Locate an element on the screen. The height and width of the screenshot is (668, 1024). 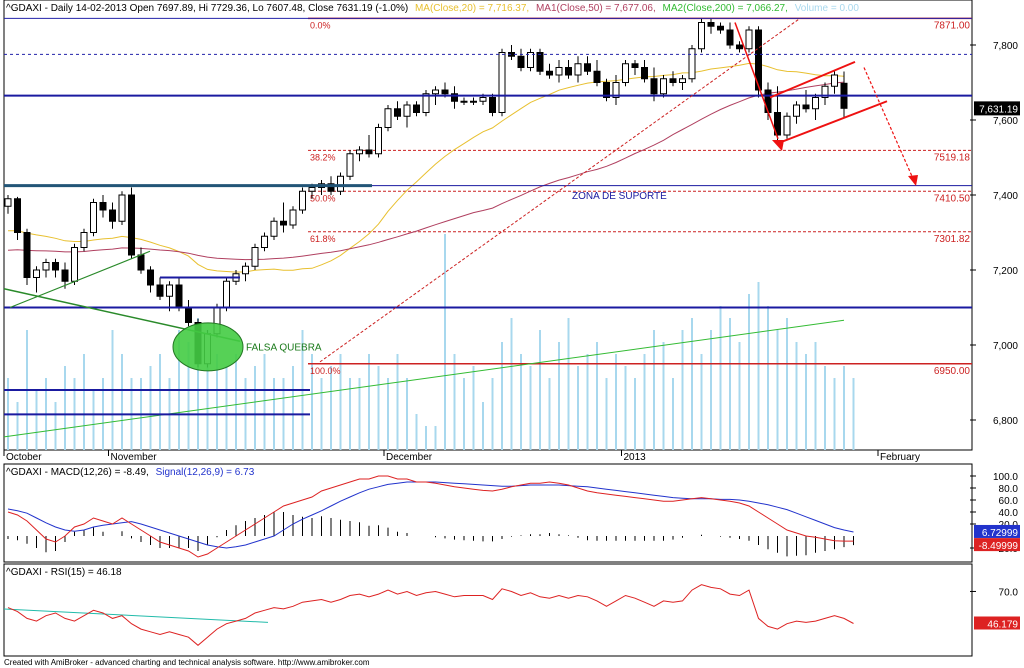
false-break-ellipse is located at coordinates (208, 347).